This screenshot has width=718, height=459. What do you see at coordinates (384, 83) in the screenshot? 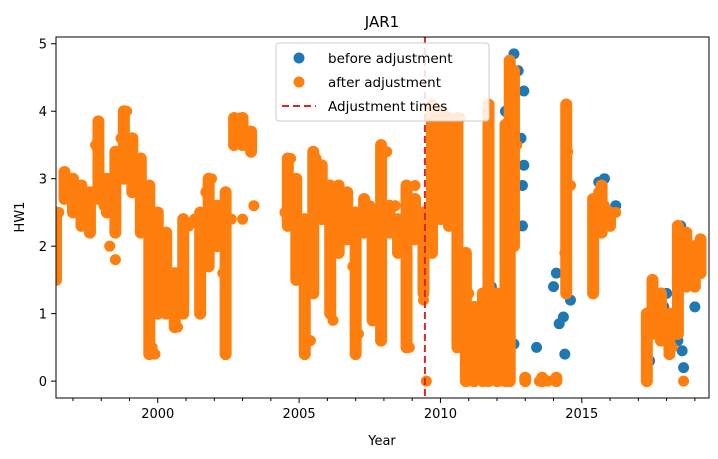
I see `legend-label: after adjustment` at bounding box center [384, 83].